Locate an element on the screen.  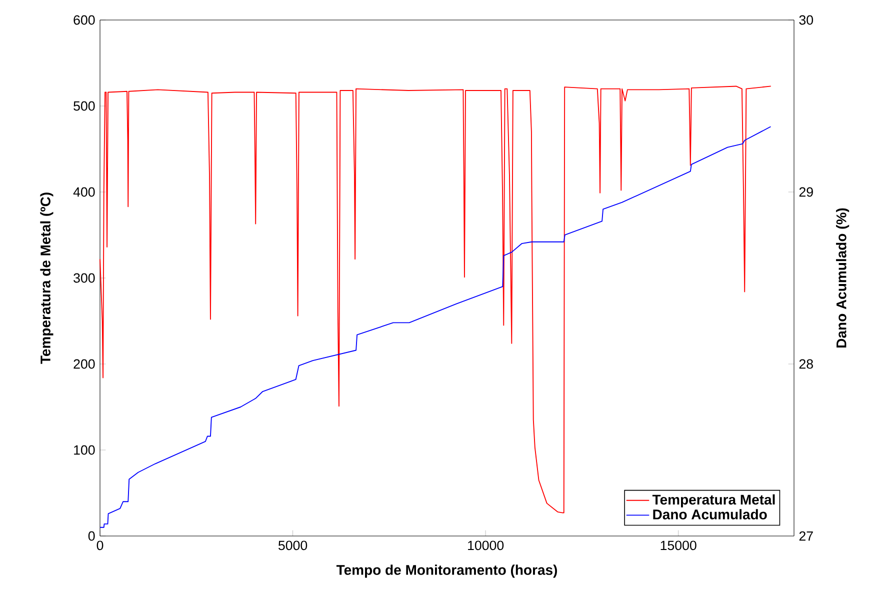
y-axis-title: Temperatura de Metal (ºC) is located at coordinates (47, 278).